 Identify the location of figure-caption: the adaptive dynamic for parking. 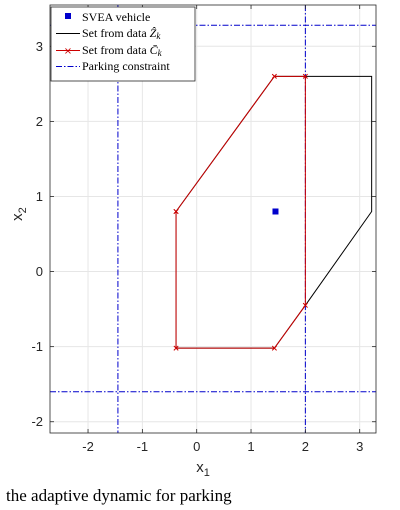
(119, 495).